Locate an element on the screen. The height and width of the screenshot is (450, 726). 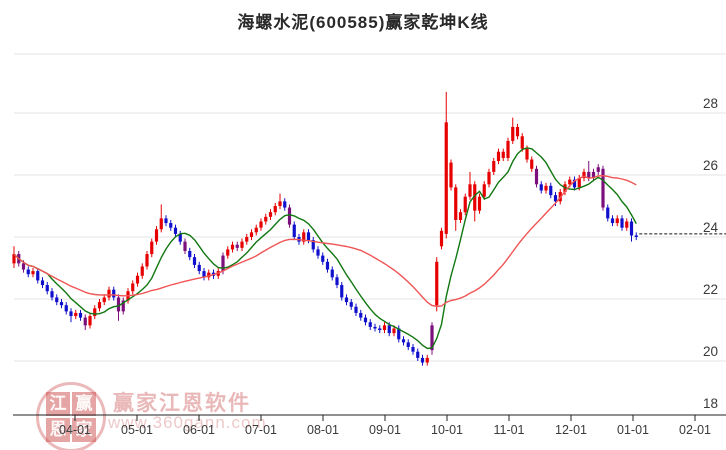
y-axis-label: 18 is located at coordinates (710, 403).